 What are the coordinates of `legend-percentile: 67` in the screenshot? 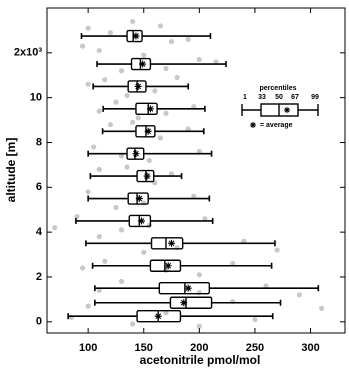 It's located at (295, 97).